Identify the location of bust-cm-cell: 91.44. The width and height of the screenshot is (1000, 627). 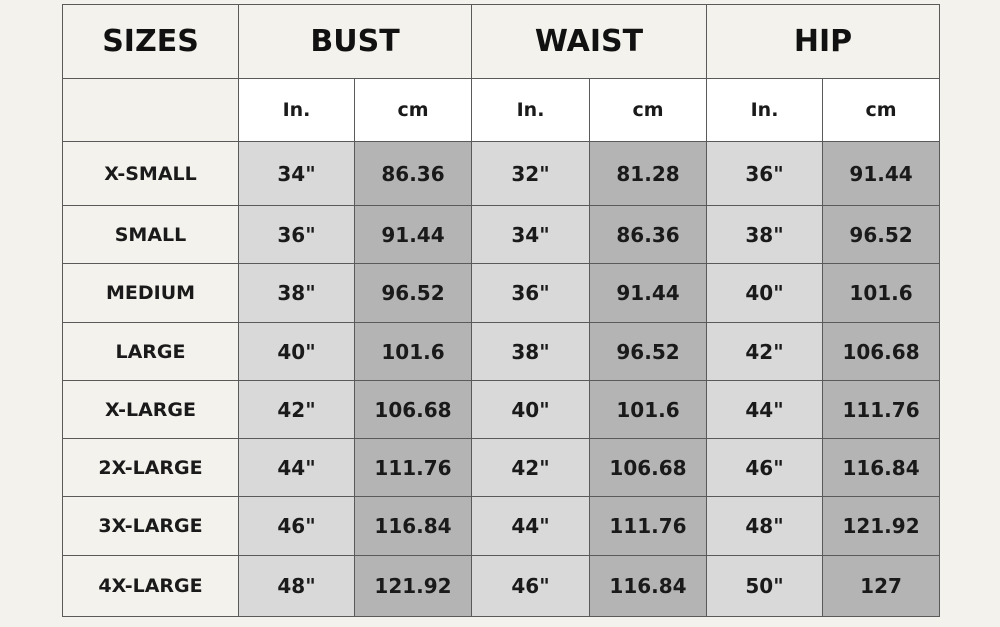
(413, 234).